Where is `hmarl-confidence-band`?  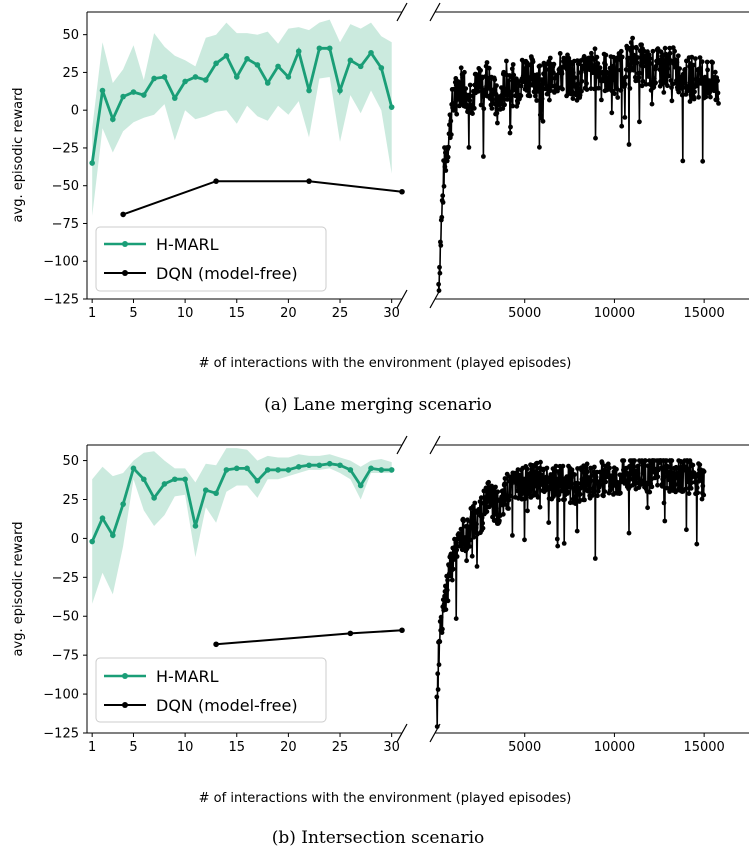 hmarl-confidence-band is located at coordinates (242, 117).